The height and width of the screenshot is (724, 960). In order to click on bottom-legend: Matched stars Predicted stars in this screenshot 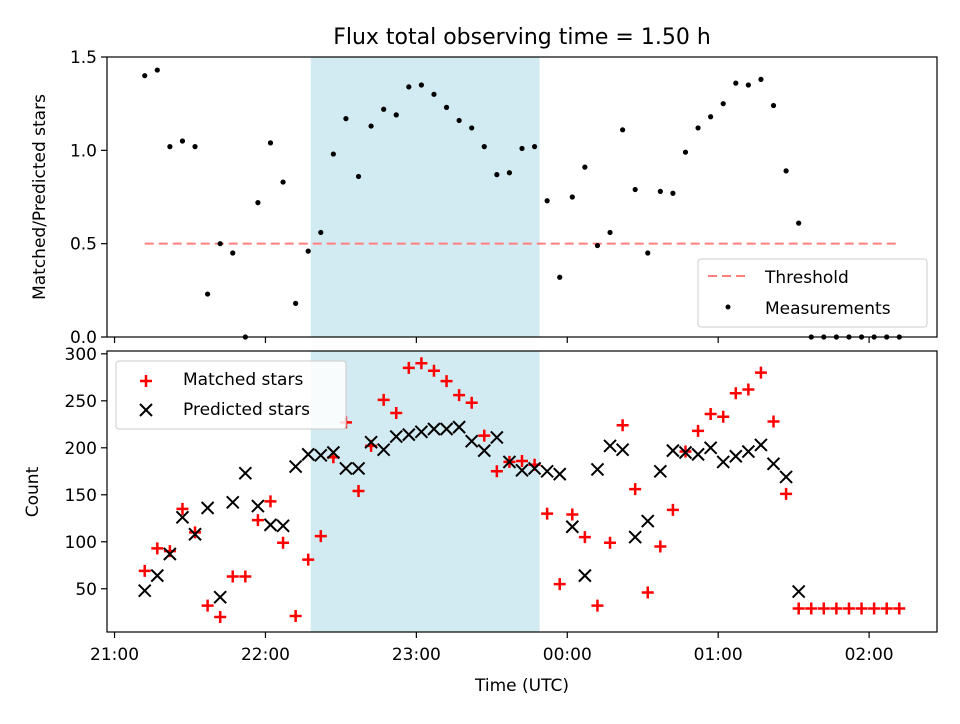, I will do `click(231, 395)`.